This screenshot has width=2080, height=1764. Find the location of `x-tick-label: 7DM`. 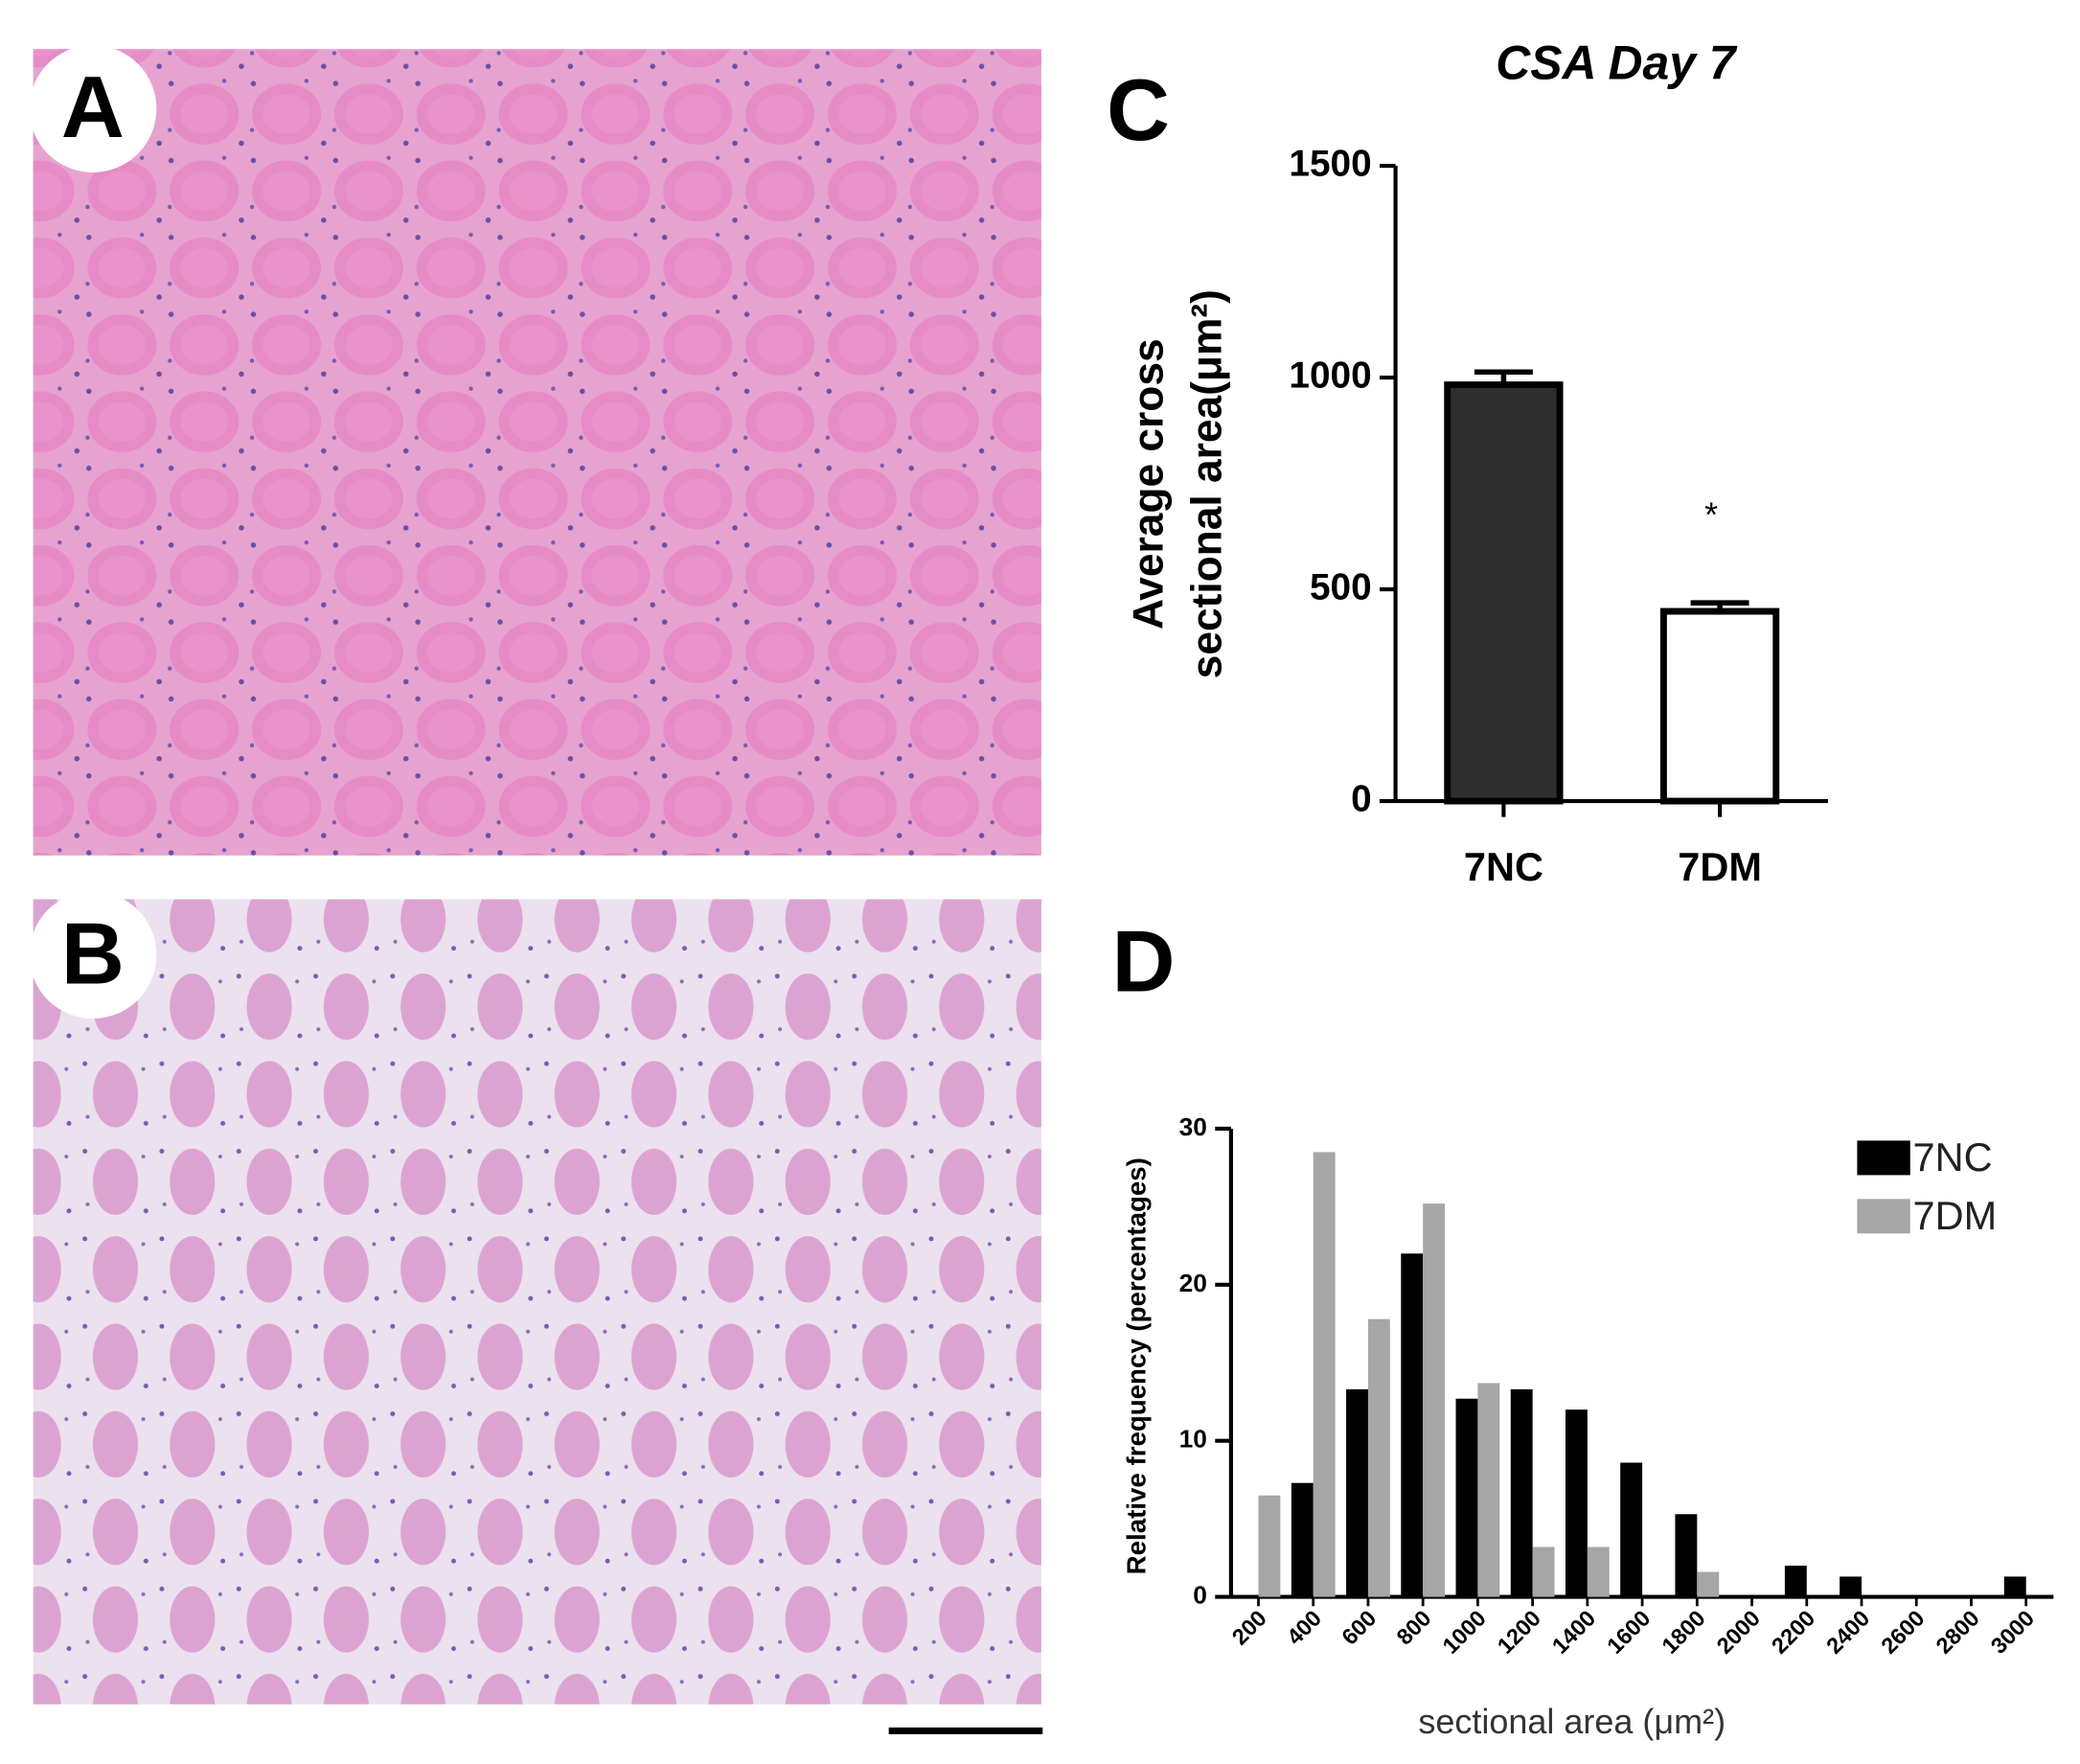

x-tick-label: 7DM is located at coordinates (1720, 866).